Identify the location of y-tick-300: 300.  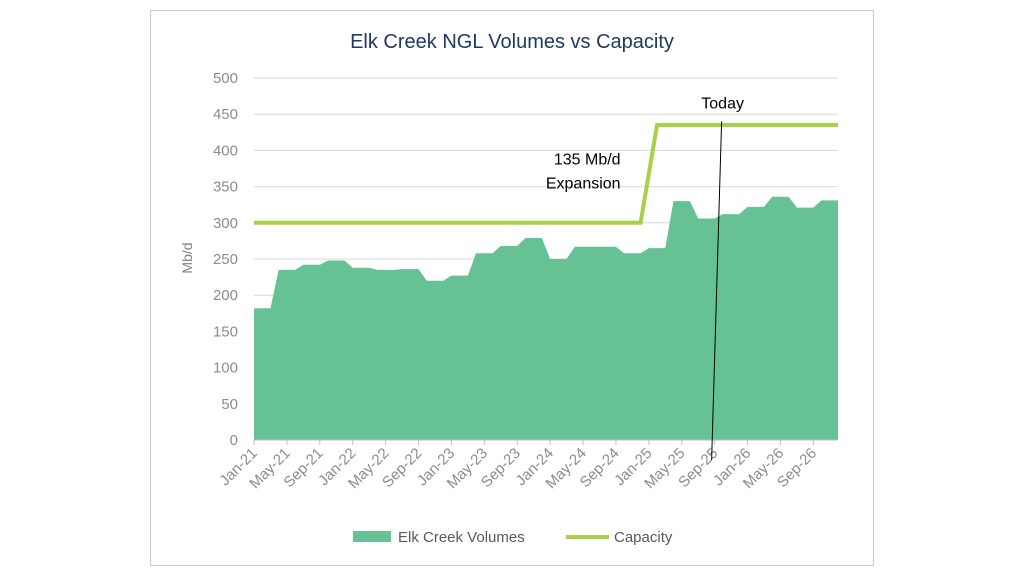
(225, 223).